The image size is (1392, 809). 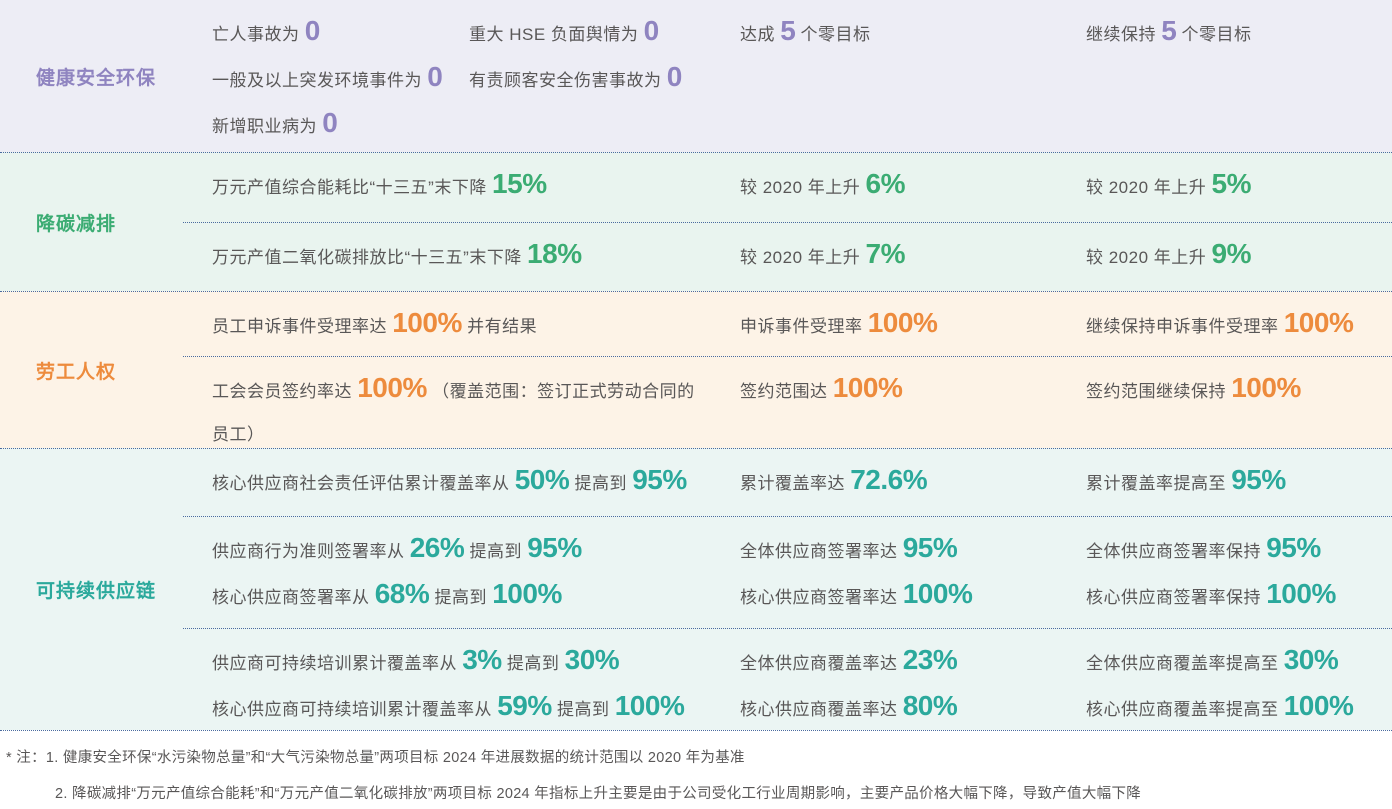 I want to click on text-segment: 工会会员签约率达, so click(x=285, y=391).